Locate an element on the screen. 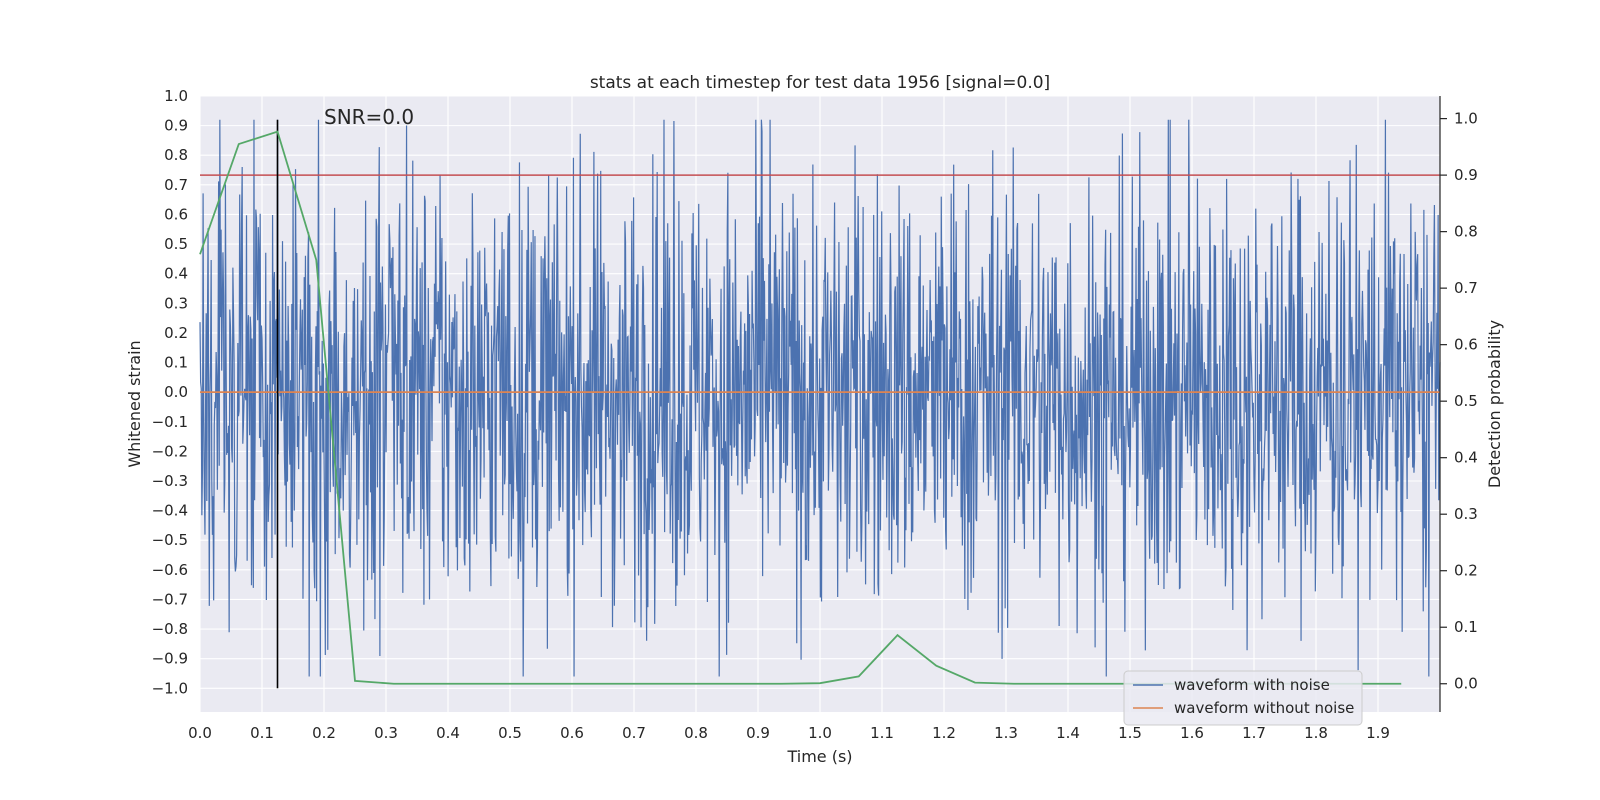 The height and width of the screenshot is (800, 1600). y-right-tick-label: 0.1 is located at coordinates (1466, 627).